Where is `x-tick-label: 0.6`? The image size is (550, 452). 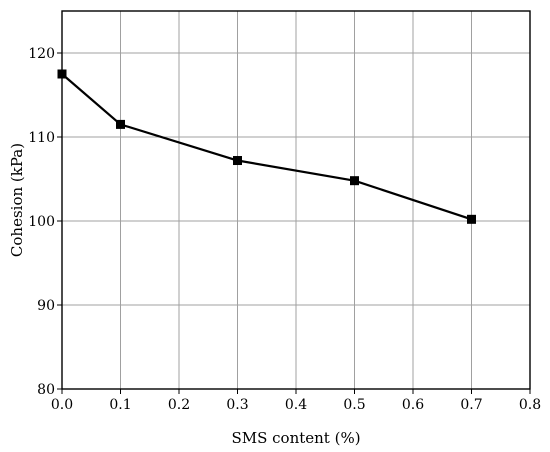
x-tick-label: 0.6 is located at coordinates (413, 405).